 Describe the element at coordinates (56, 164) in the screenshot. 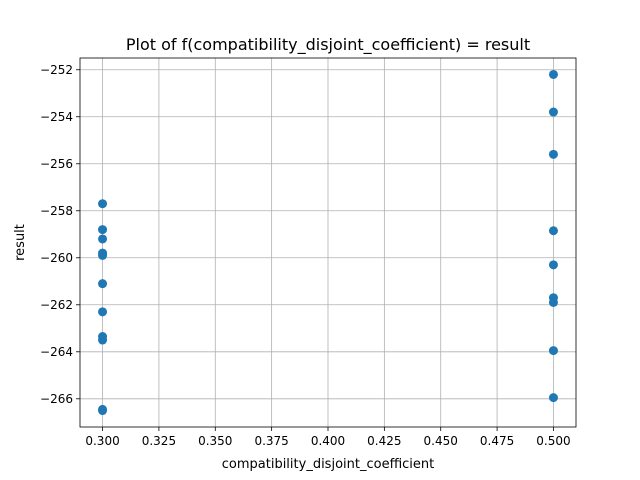

I see `y-tick-label: −256` at that location.